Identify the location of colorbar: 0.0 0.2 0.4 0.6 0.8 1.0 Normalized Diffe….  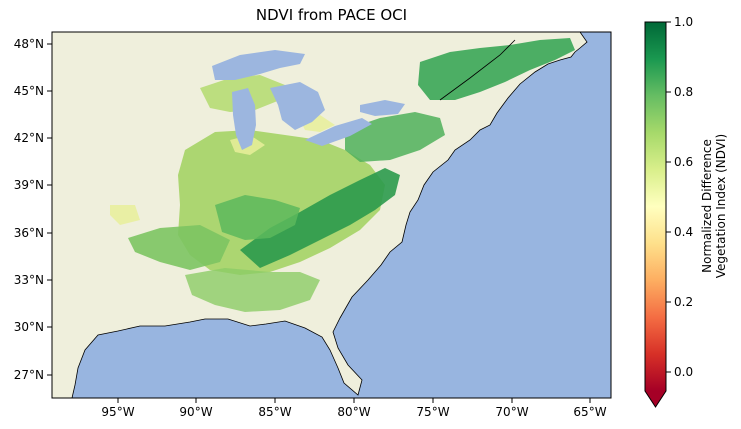
(686, 211).